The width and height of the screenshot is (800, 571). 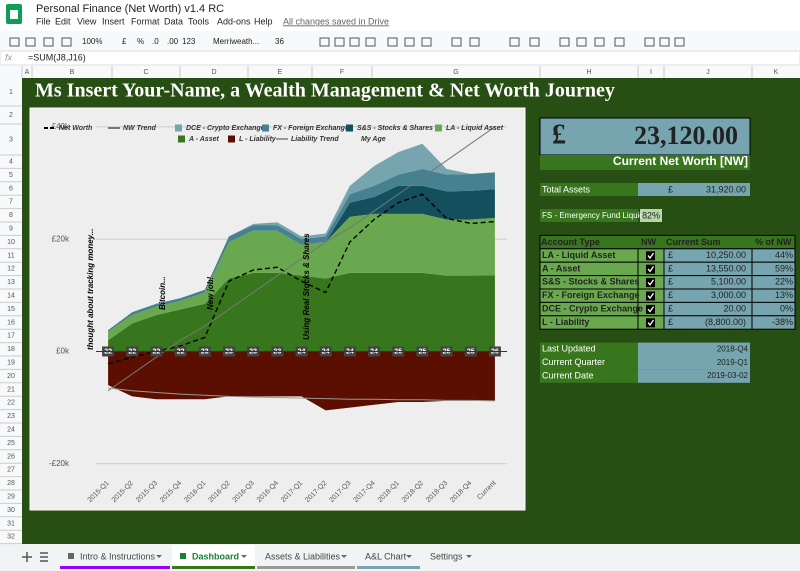 What do you see at coordinates (11, 497) in the screenshot?
I see `row-header: 29` at bounding box center [11, 497].